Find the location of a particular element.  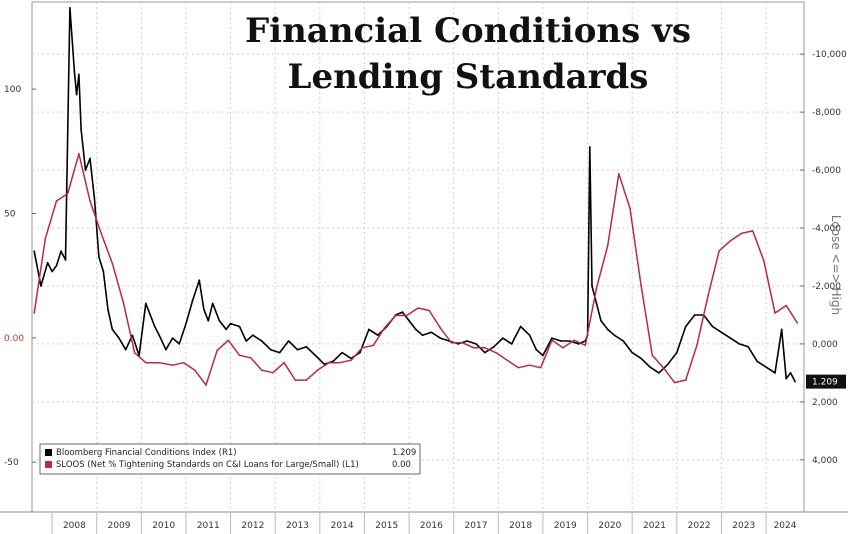

right-axis-title: Loose <=> High is located at coordinates (836, 265).